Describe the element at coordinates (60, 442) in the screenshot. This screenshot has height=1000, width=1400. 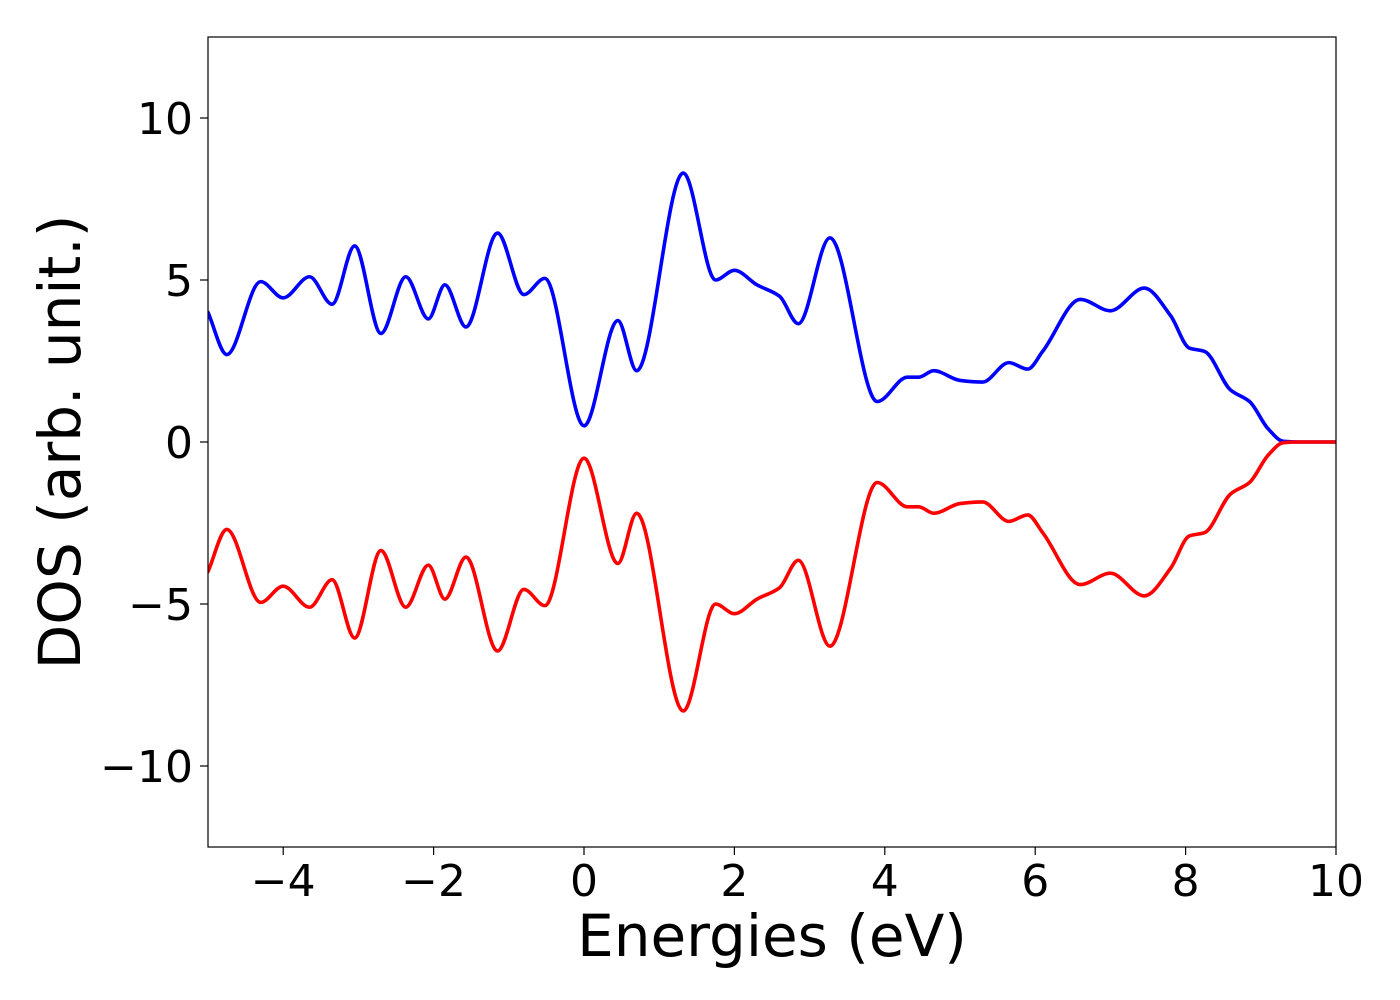
I see `y-axis-label: DOS (arb. unit.)` at that location.